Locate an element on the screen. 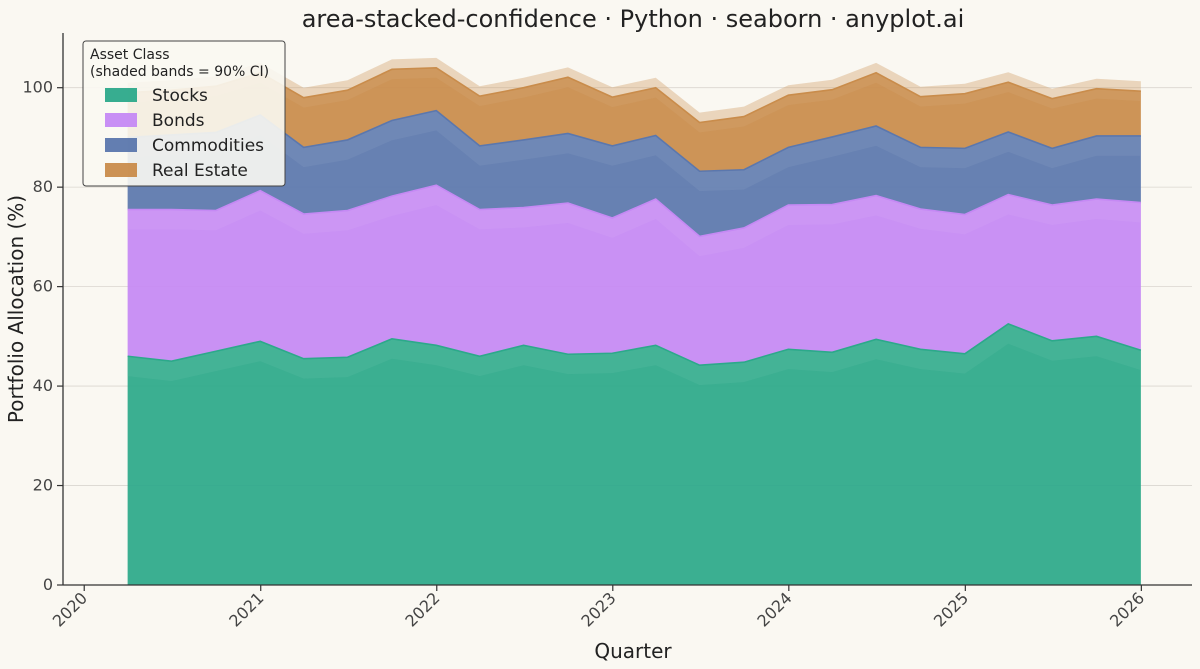  y-tick-label-20: 20 is located at coordinates (43, 485).